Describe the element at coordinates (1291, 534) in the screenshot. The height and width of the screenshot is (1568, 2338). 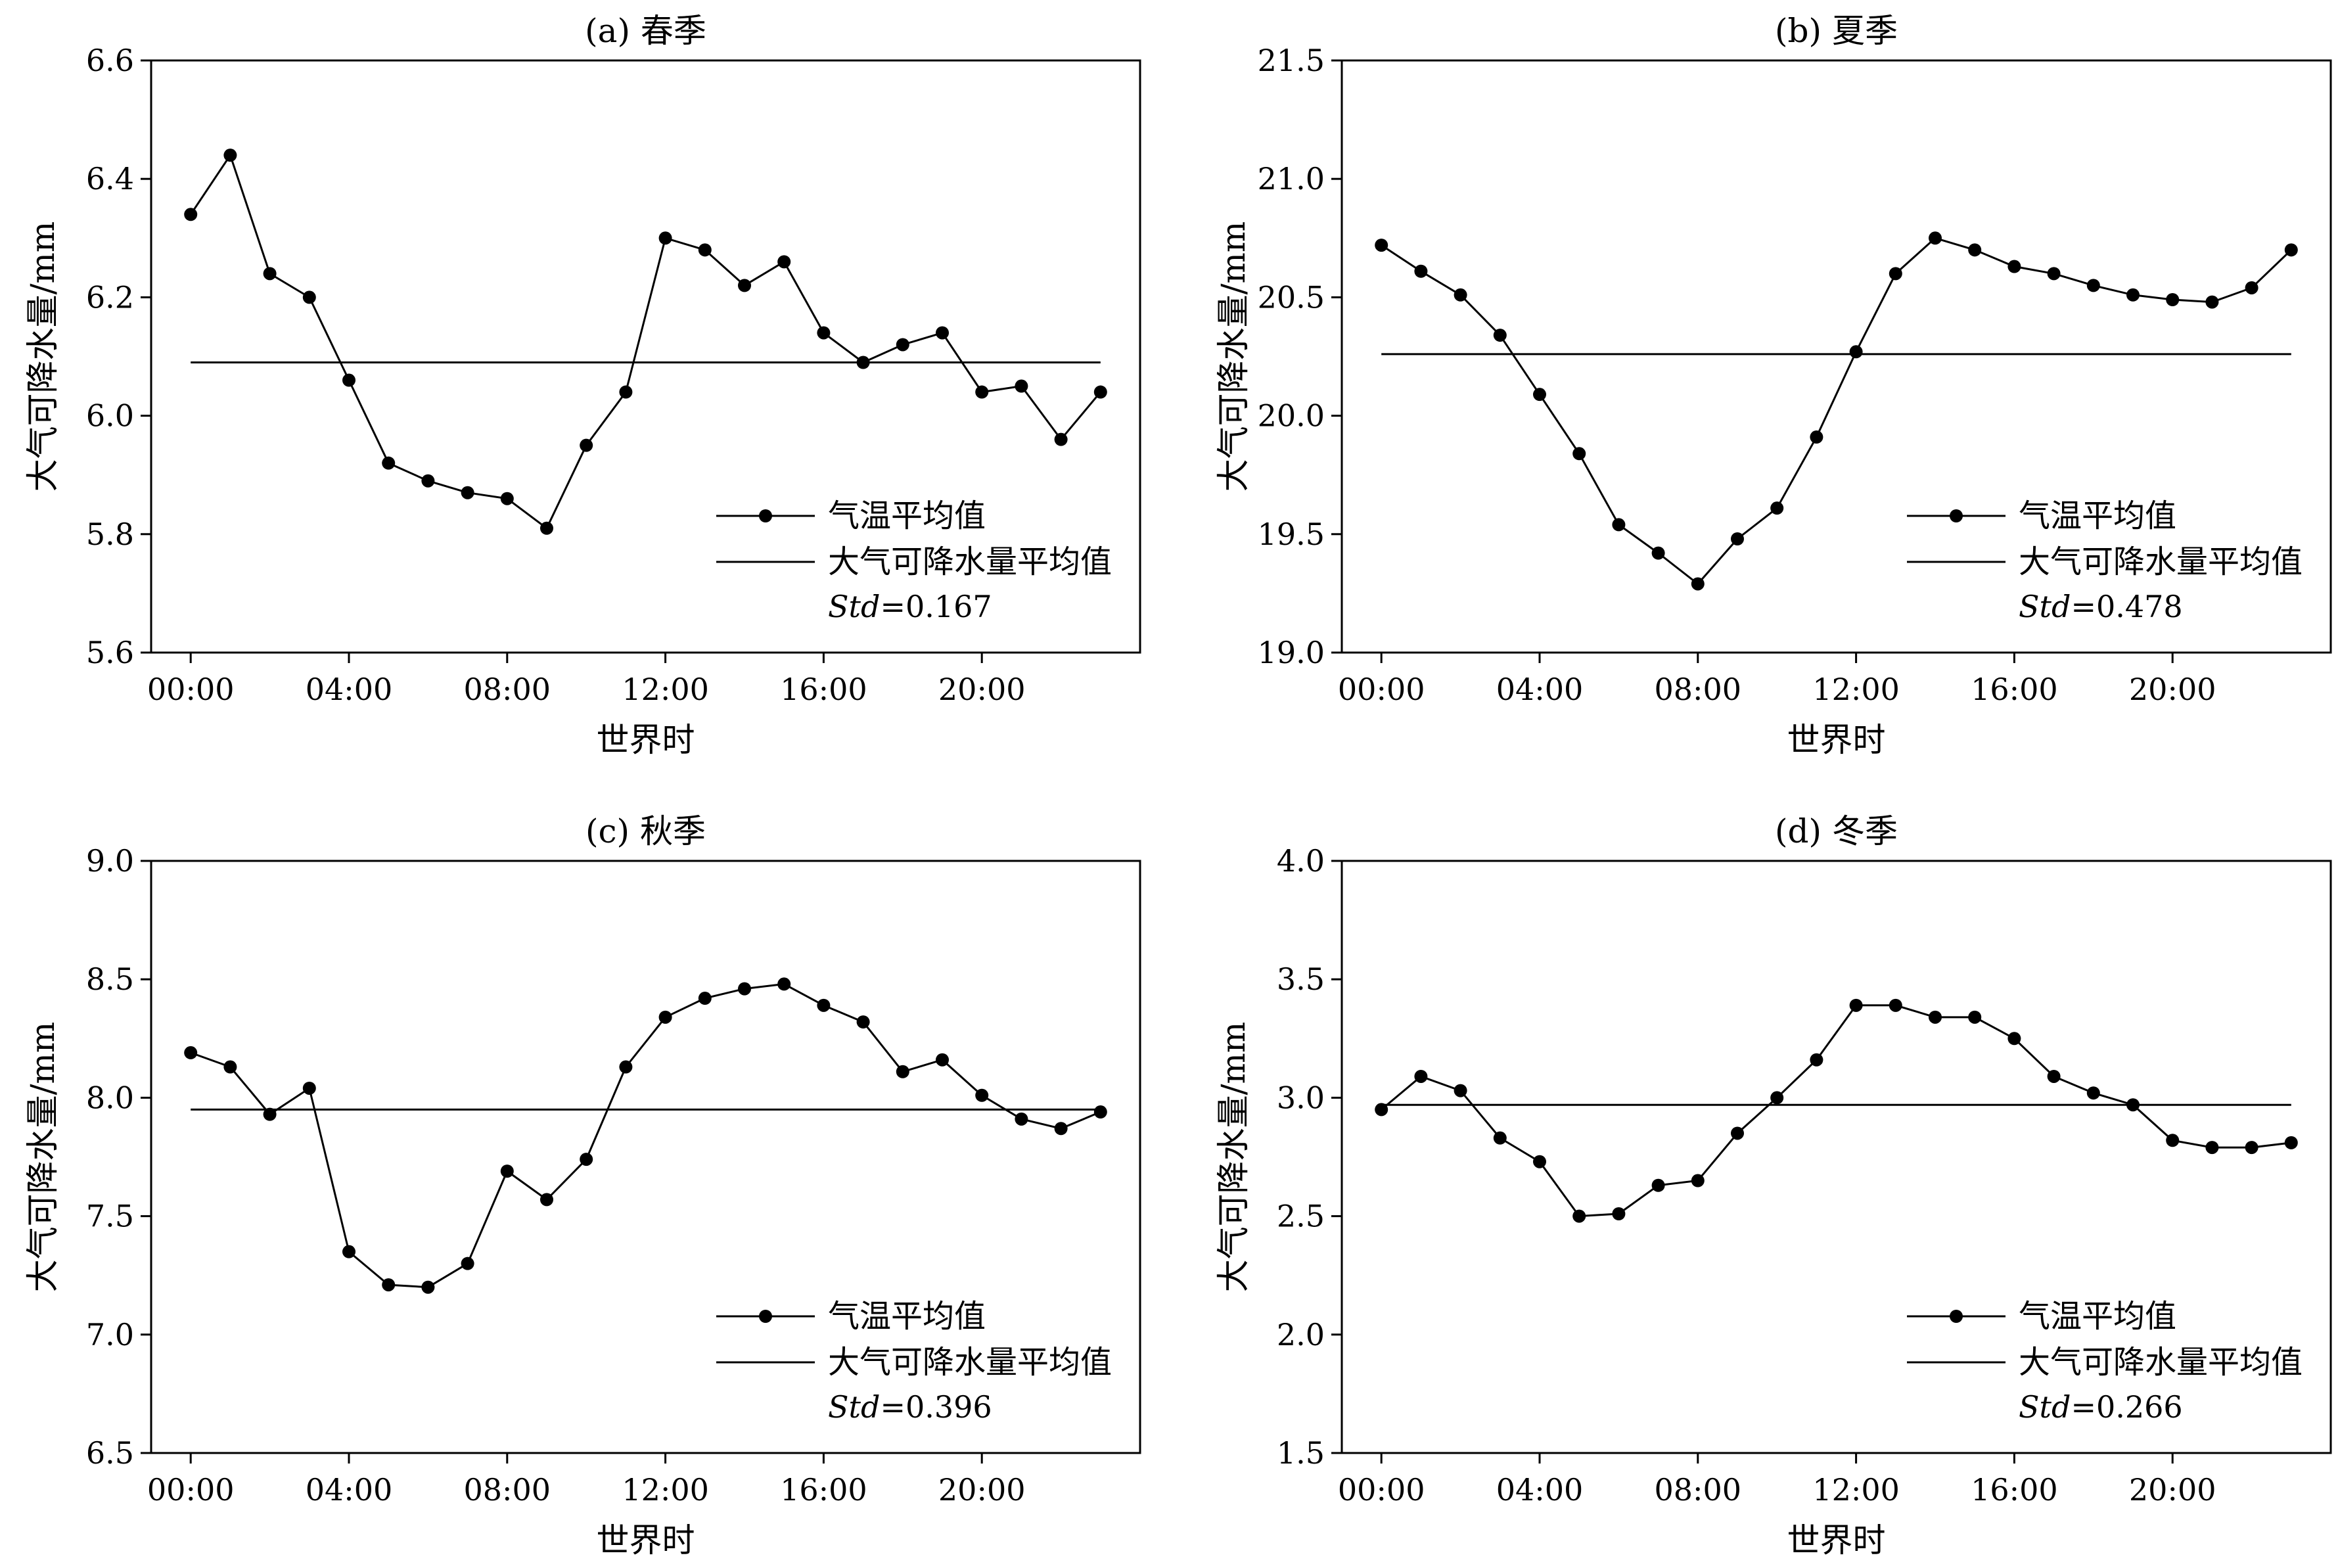
I see `y-tick-label: 19.5` at that location.